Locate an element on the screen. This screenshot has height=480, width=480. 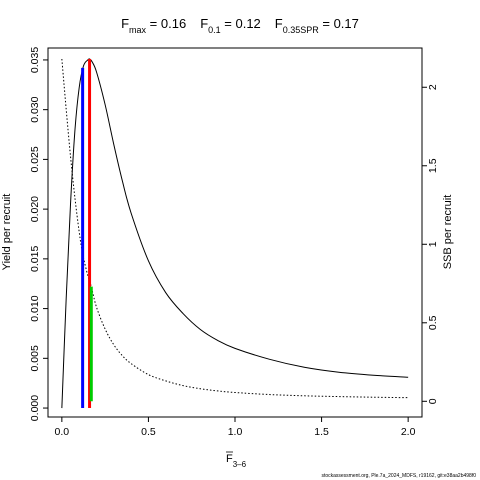
svg-text: F3–6 is located at coordinates (236, 461).